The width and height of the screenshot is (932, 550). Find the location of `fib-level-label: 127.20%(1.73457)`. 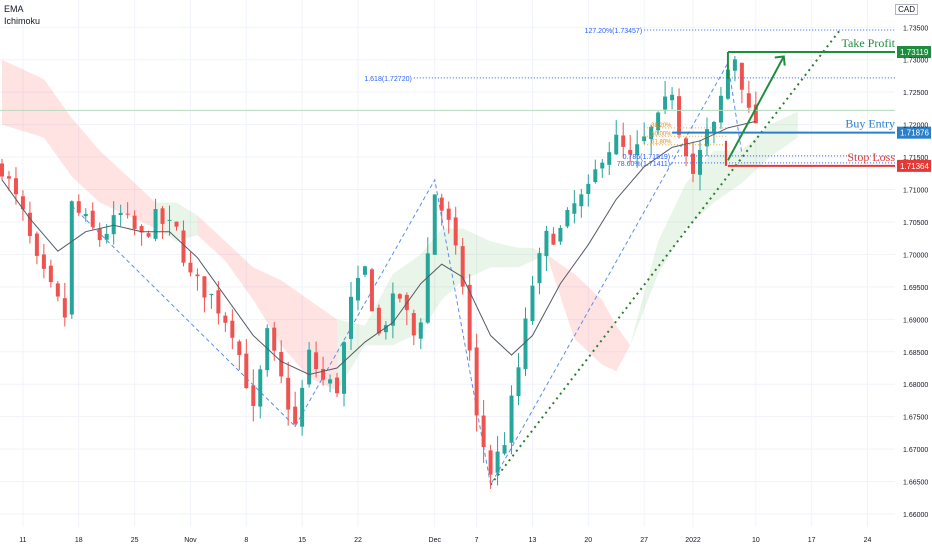

fib-level-label: 127.20%(1.73457) is located at coordinates (614, 31).